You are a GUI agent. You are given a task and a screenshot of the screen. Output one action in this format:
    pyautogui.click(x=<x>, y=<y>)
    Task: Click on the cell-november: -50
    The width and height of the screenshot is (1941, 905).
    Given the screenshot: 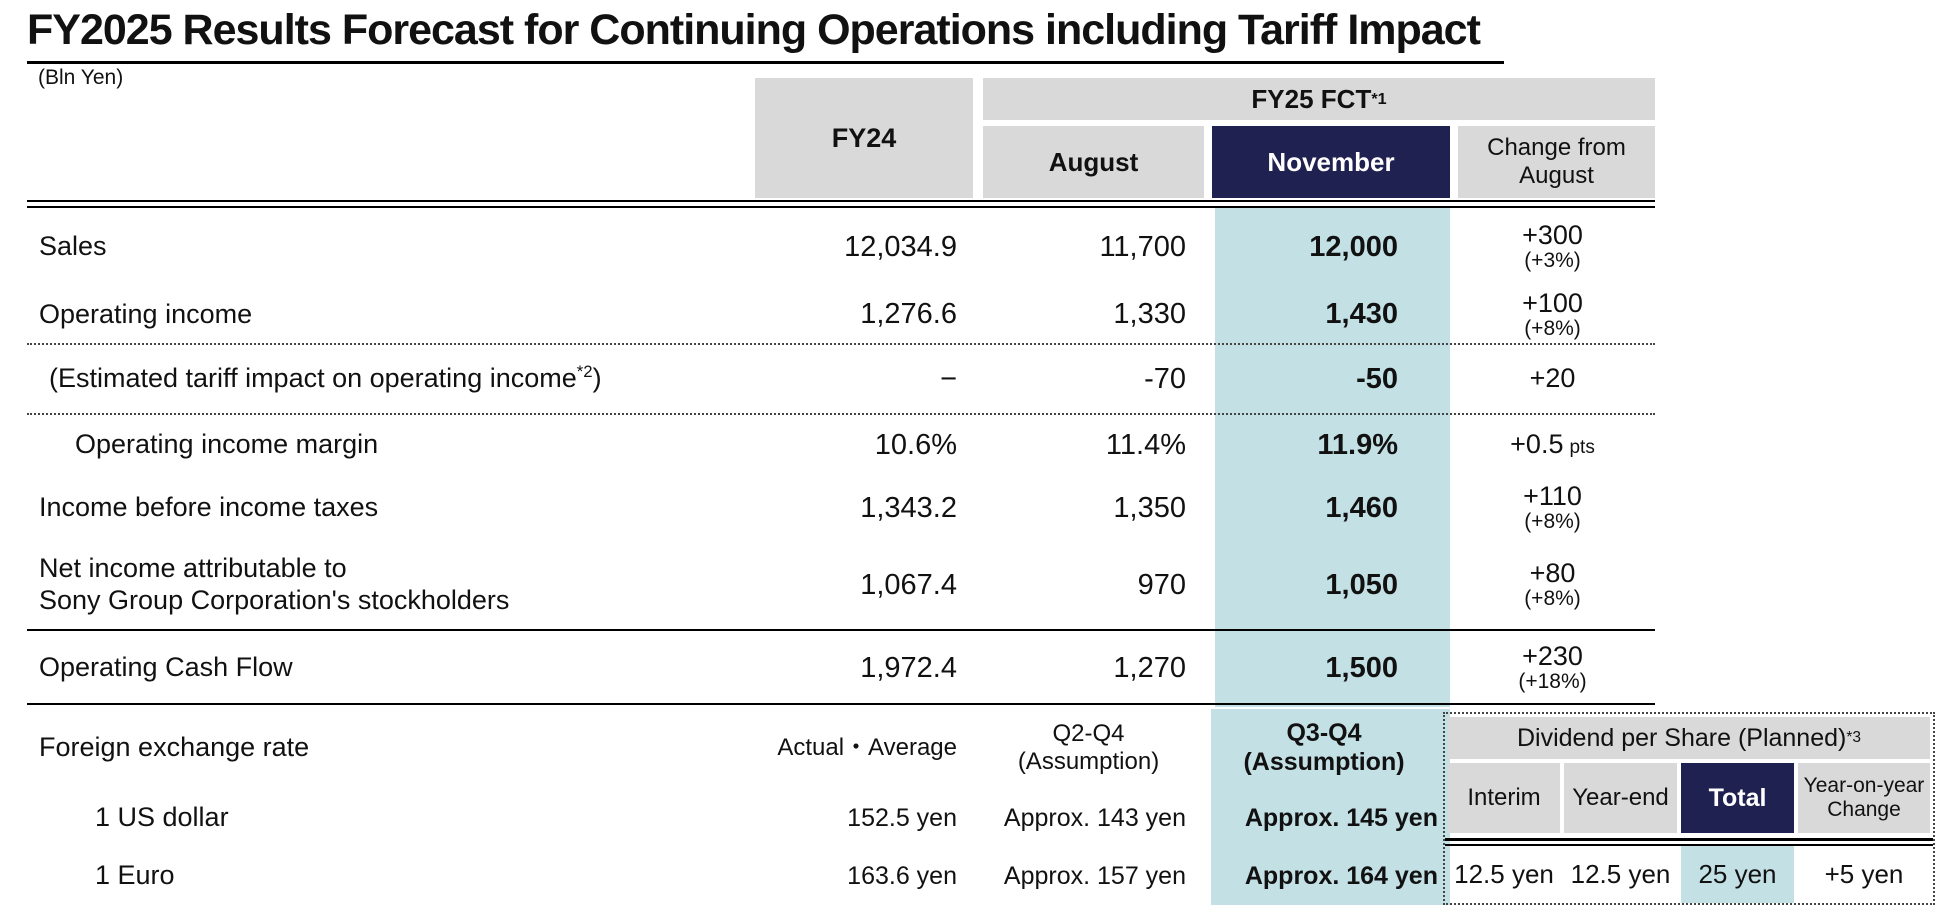 What is the action you would take?
    pyautogui.click(x=1377, y=378)
    